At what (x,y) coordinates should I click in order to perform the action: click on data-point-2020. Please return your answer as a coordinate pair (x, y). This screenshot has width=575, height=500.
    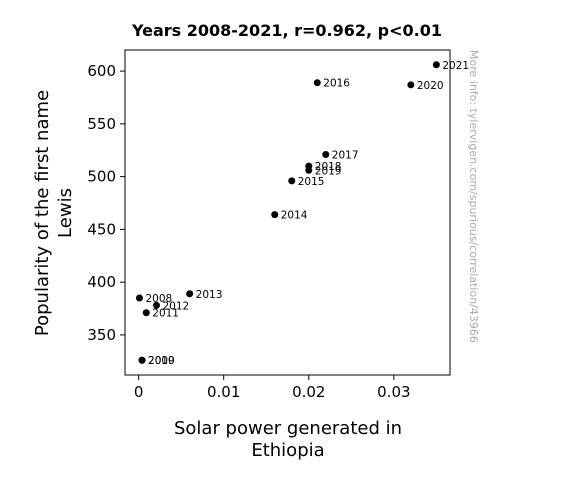
    Looking at the image, I should click on (411, 85).